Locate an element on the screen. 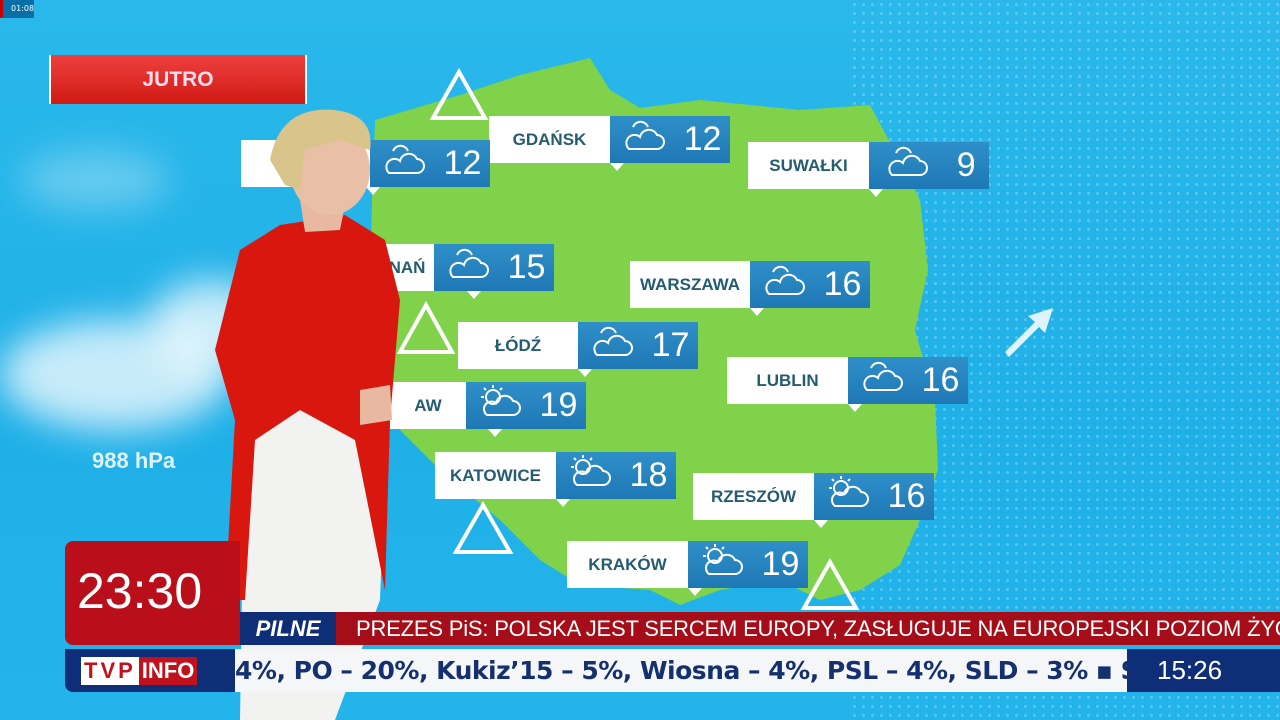 This screenshot has height=720, width=1280. city-temperature: 17 is located at coordinates (670, 345).